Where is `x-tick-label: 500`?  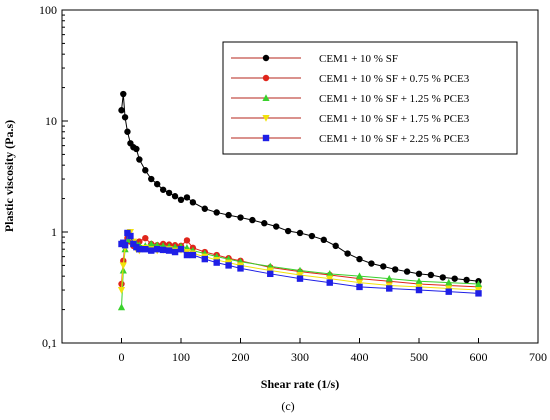
x-tick-label: 500 is located at coordinates (419, 357).